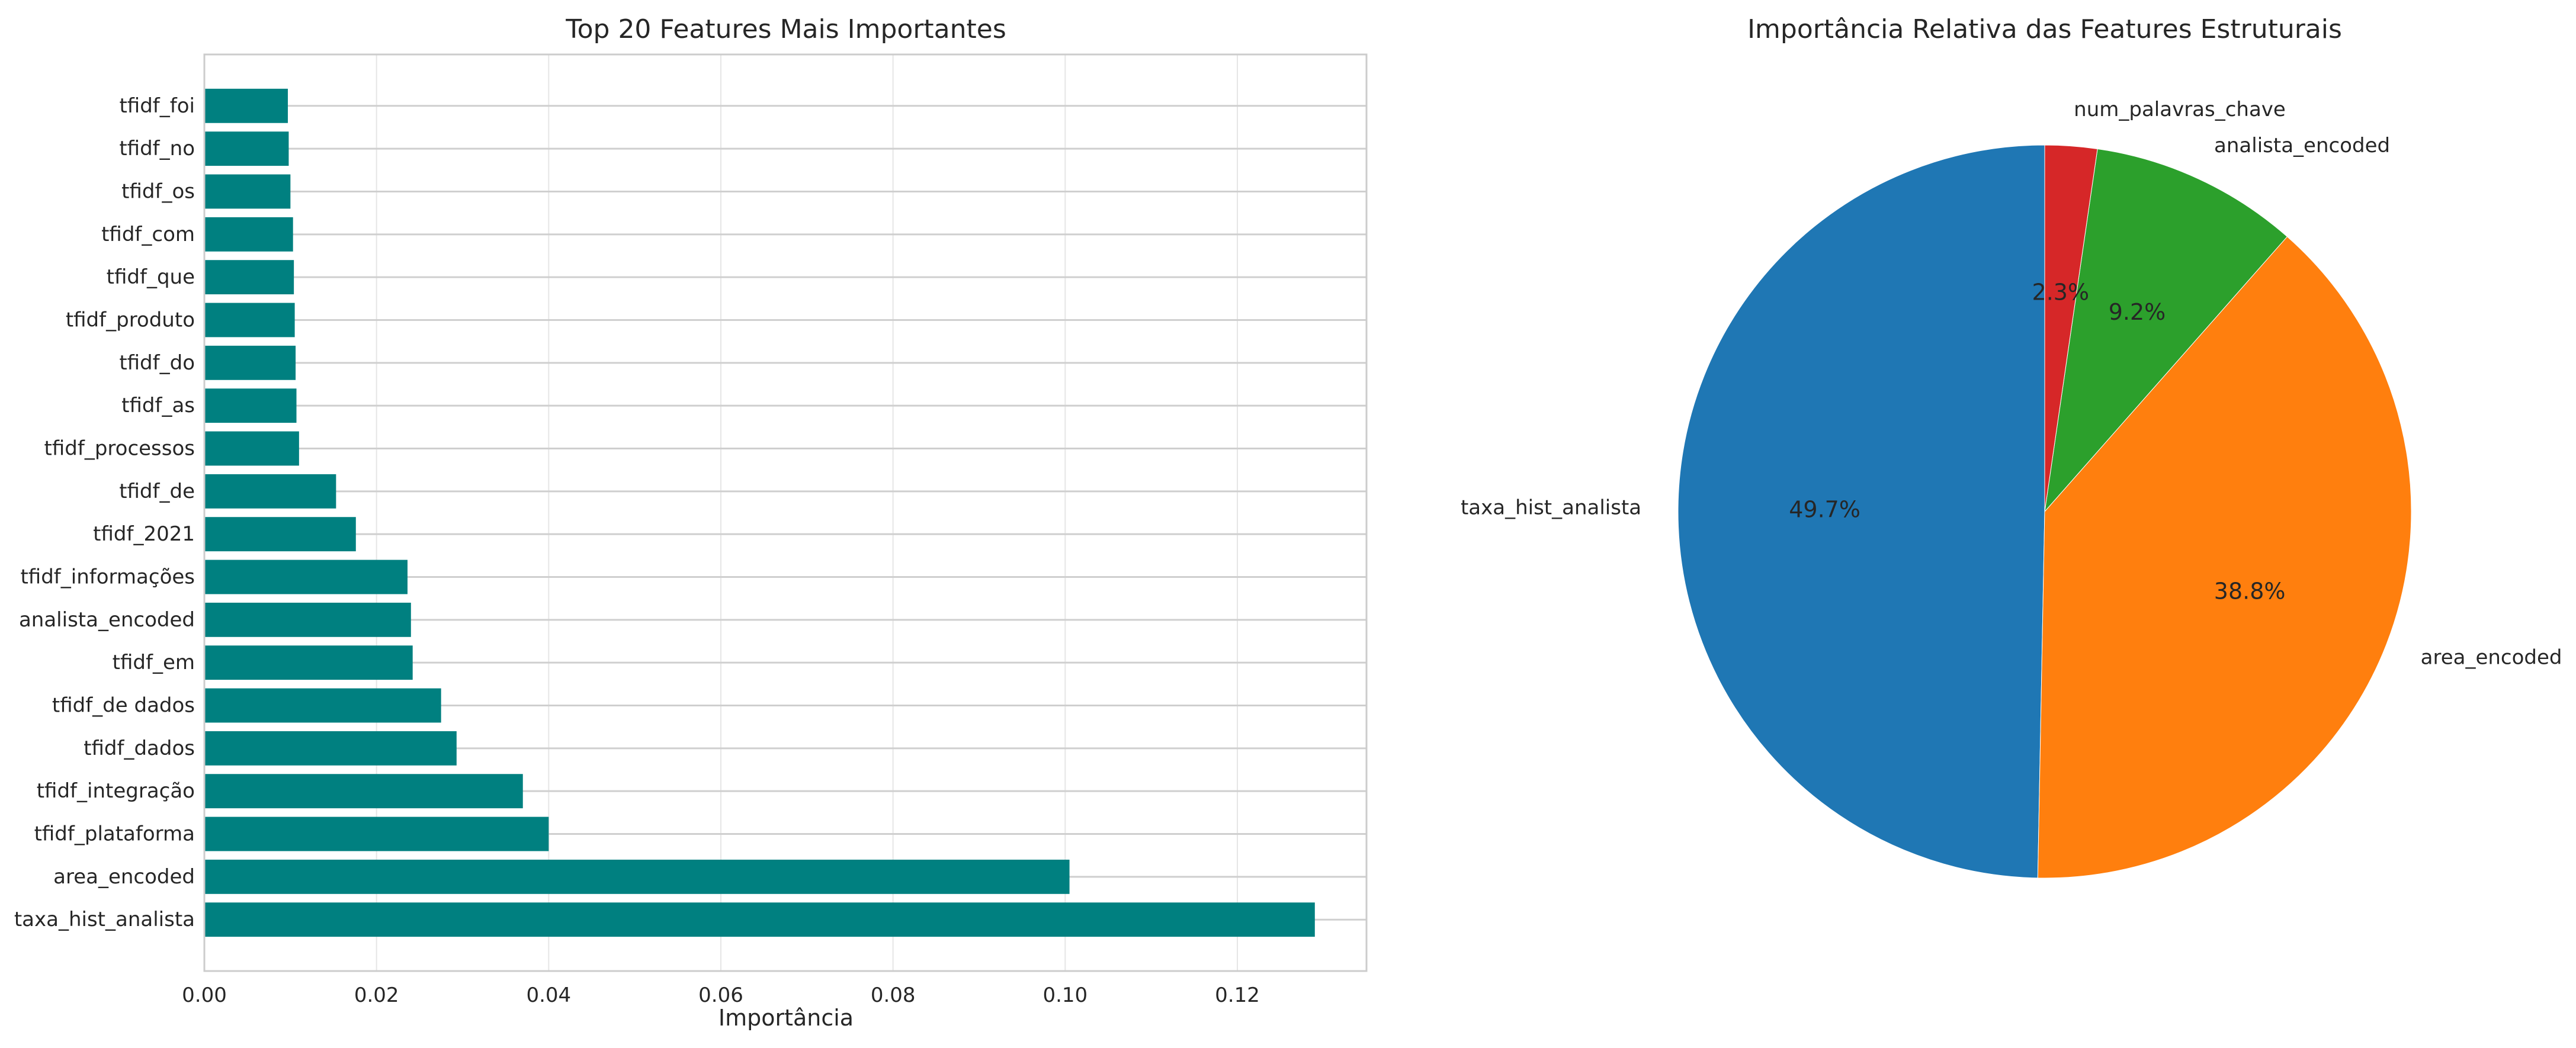 The width and height of the screenshot is (2576, 1048). Describe the element at coordinates (157, 148) in the screenshot. I see `bar-category-label: tfidf_no` at that location.